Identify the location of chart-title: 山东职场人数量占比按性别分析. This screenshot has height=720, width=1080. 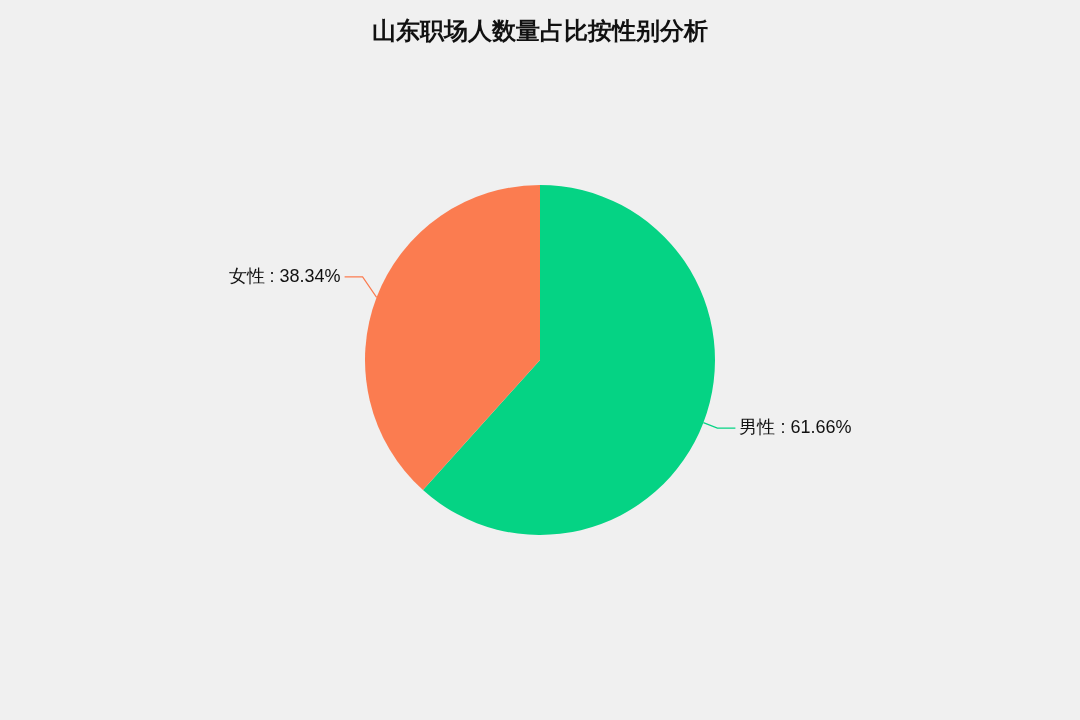
(540, 31).